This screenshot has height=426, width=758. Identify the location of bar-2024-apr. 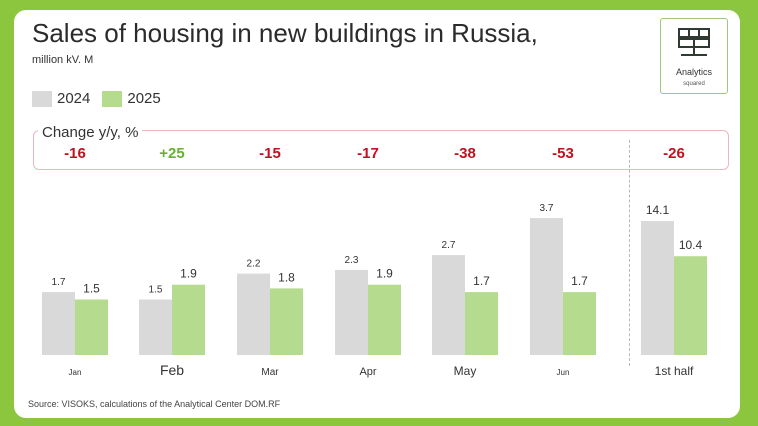
(351, 312).